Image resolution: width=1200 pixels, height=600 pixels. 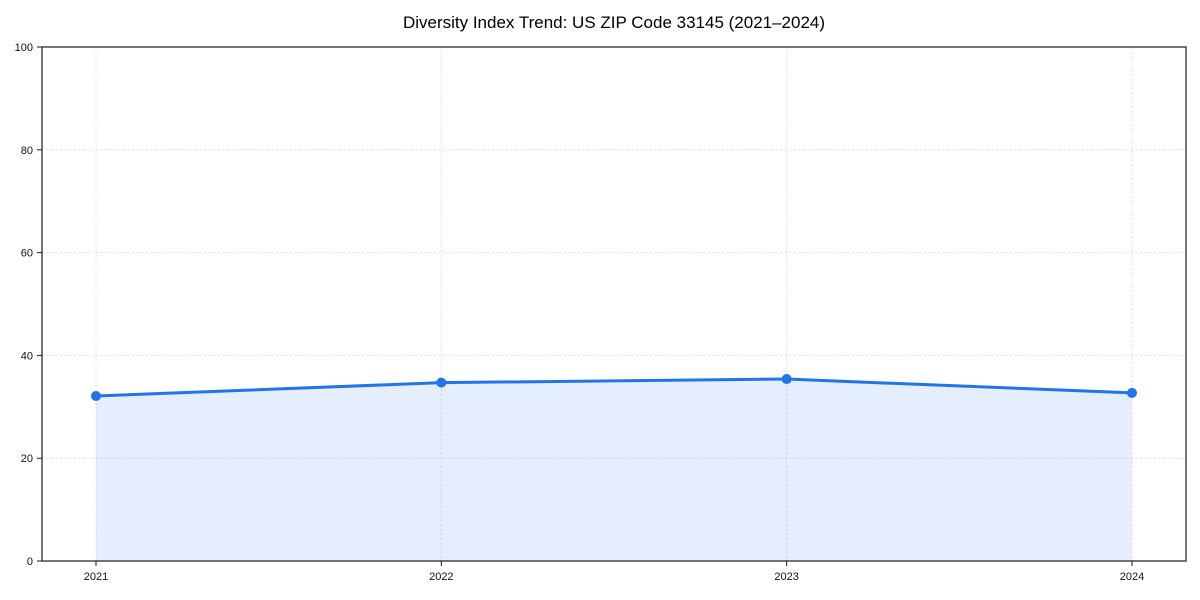 What do you see at coordinates (95, 396) in the screenshot?
I see `data-point-2021` at bounding box center [95, 396].